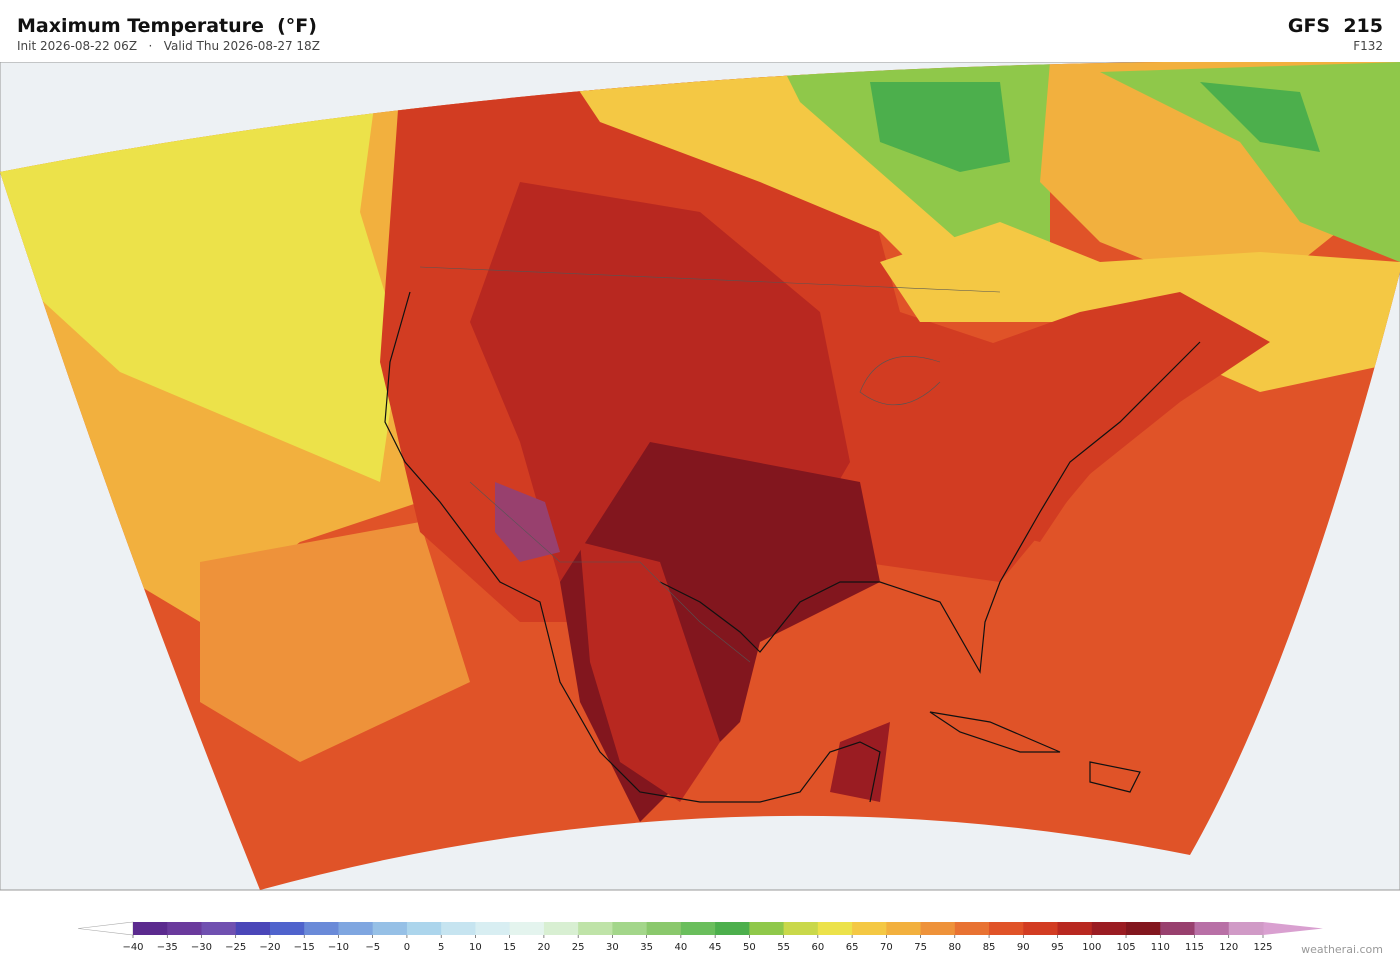 The width and height of the screenshot is (1400, 964). What do you see at coordinates (1091, 947) in the screenshot?
I see `colorbar-tick-label: 100` at bounding box center [1091, 947].